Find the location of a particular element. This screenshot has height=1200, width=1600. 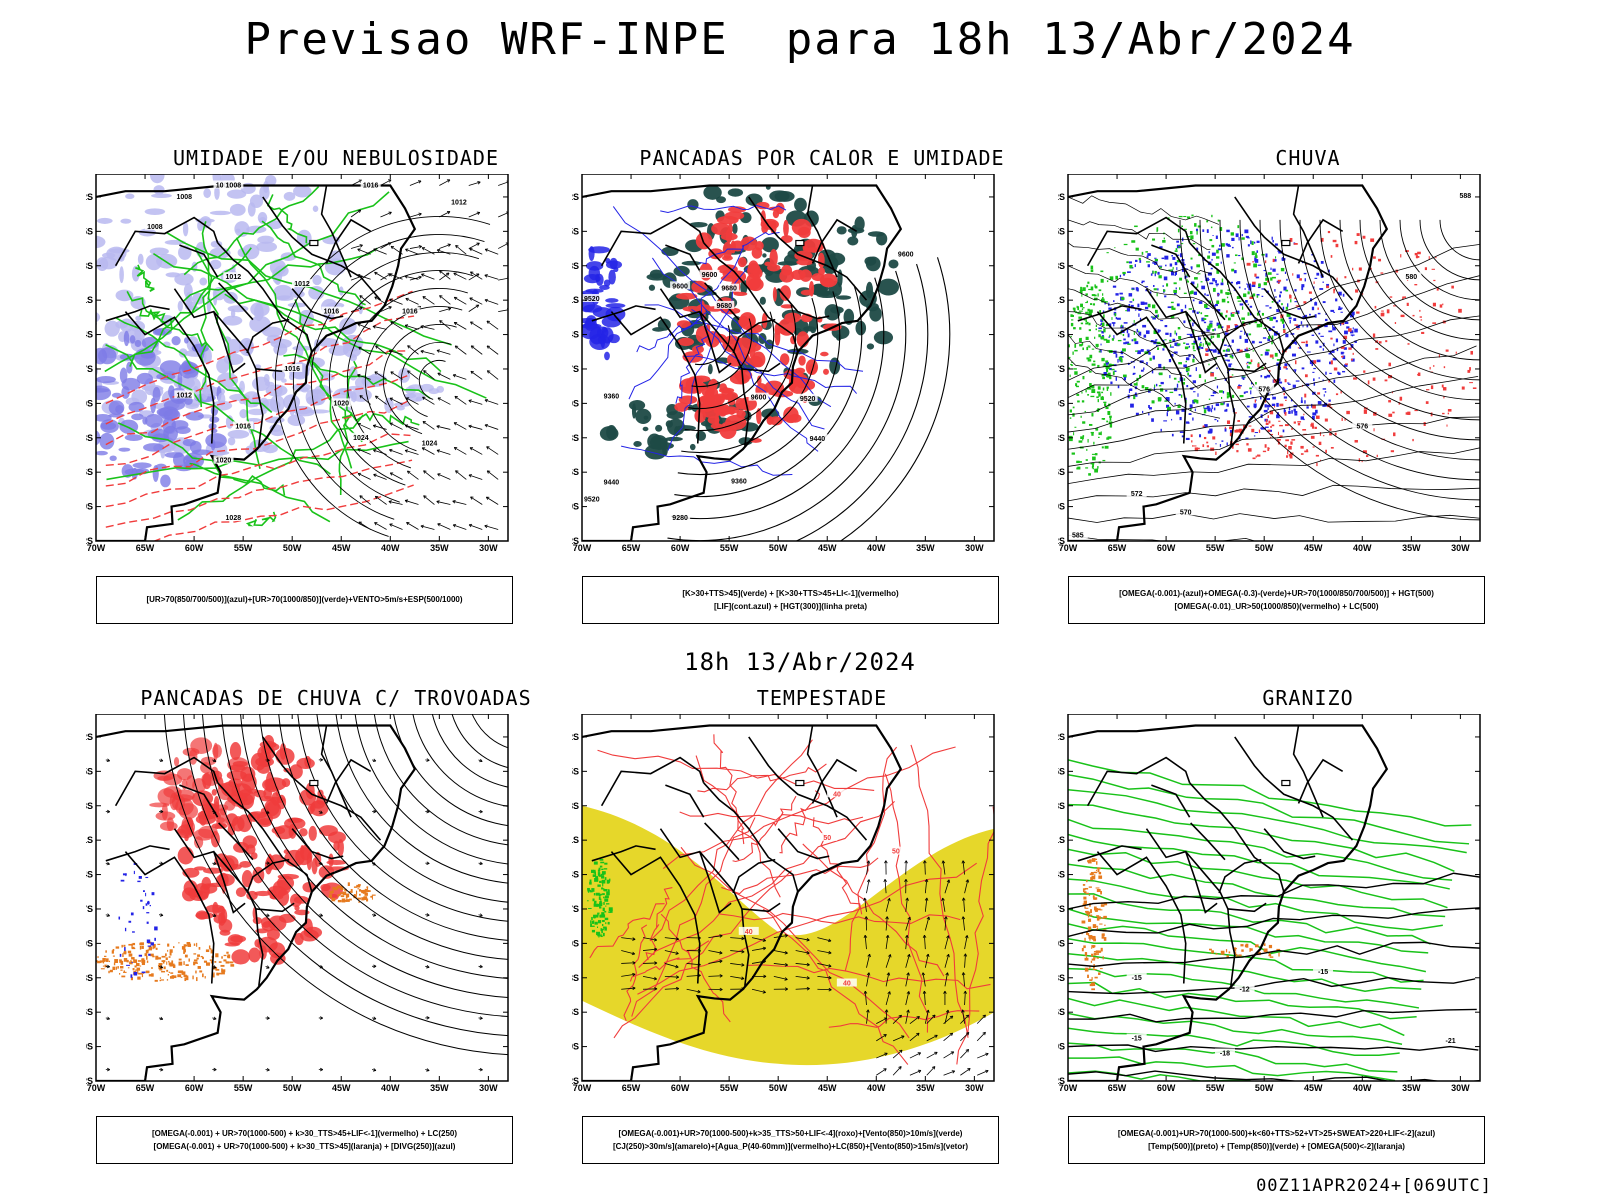

isobar is located at coordinates (432, 380).